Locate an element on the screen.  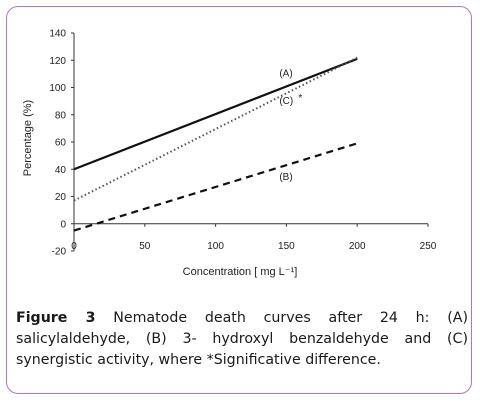
y-tick-label: 20 is located at coordinates (61, 197).